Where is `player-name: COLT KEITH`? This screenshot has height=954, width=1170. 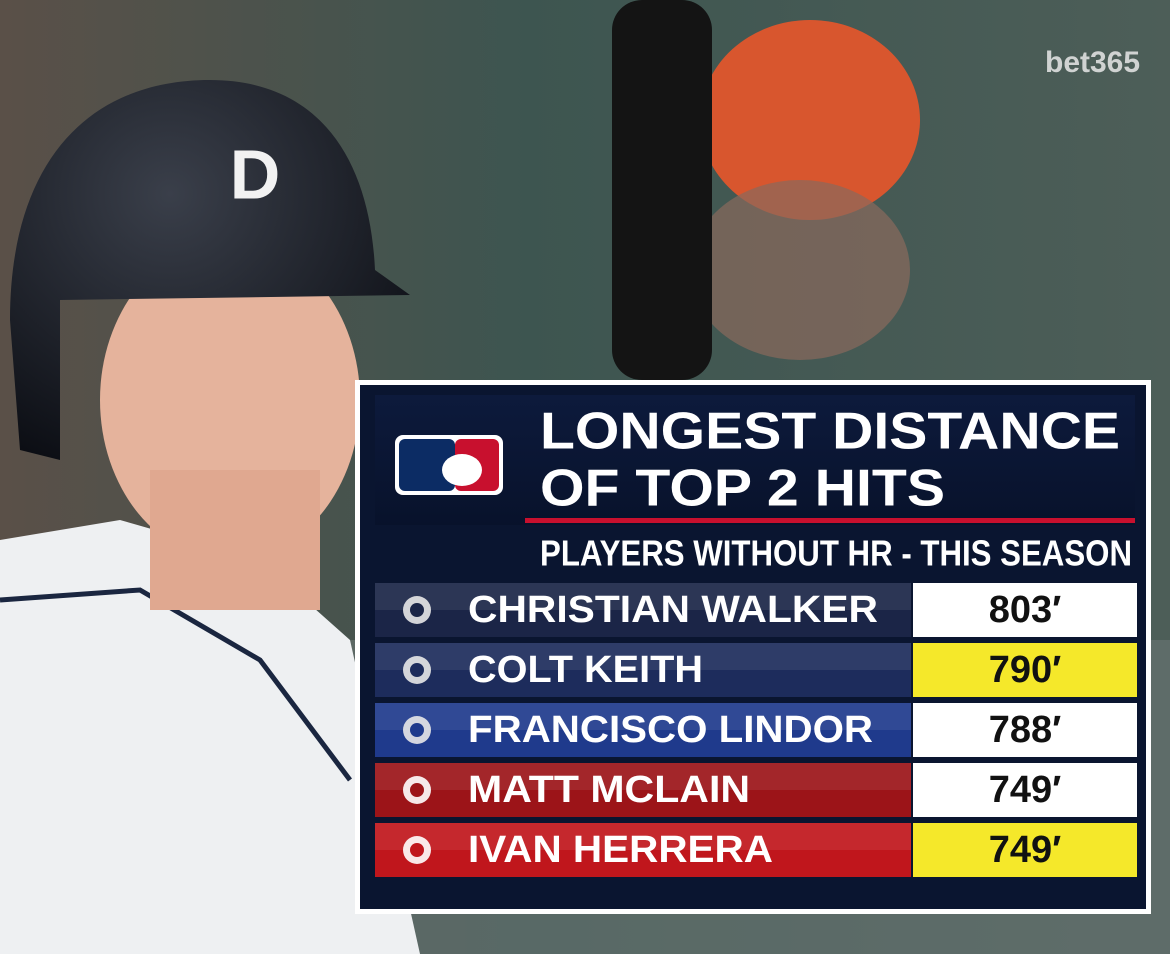
player-name: COLT KEITH is located at coordinates (585, 670).